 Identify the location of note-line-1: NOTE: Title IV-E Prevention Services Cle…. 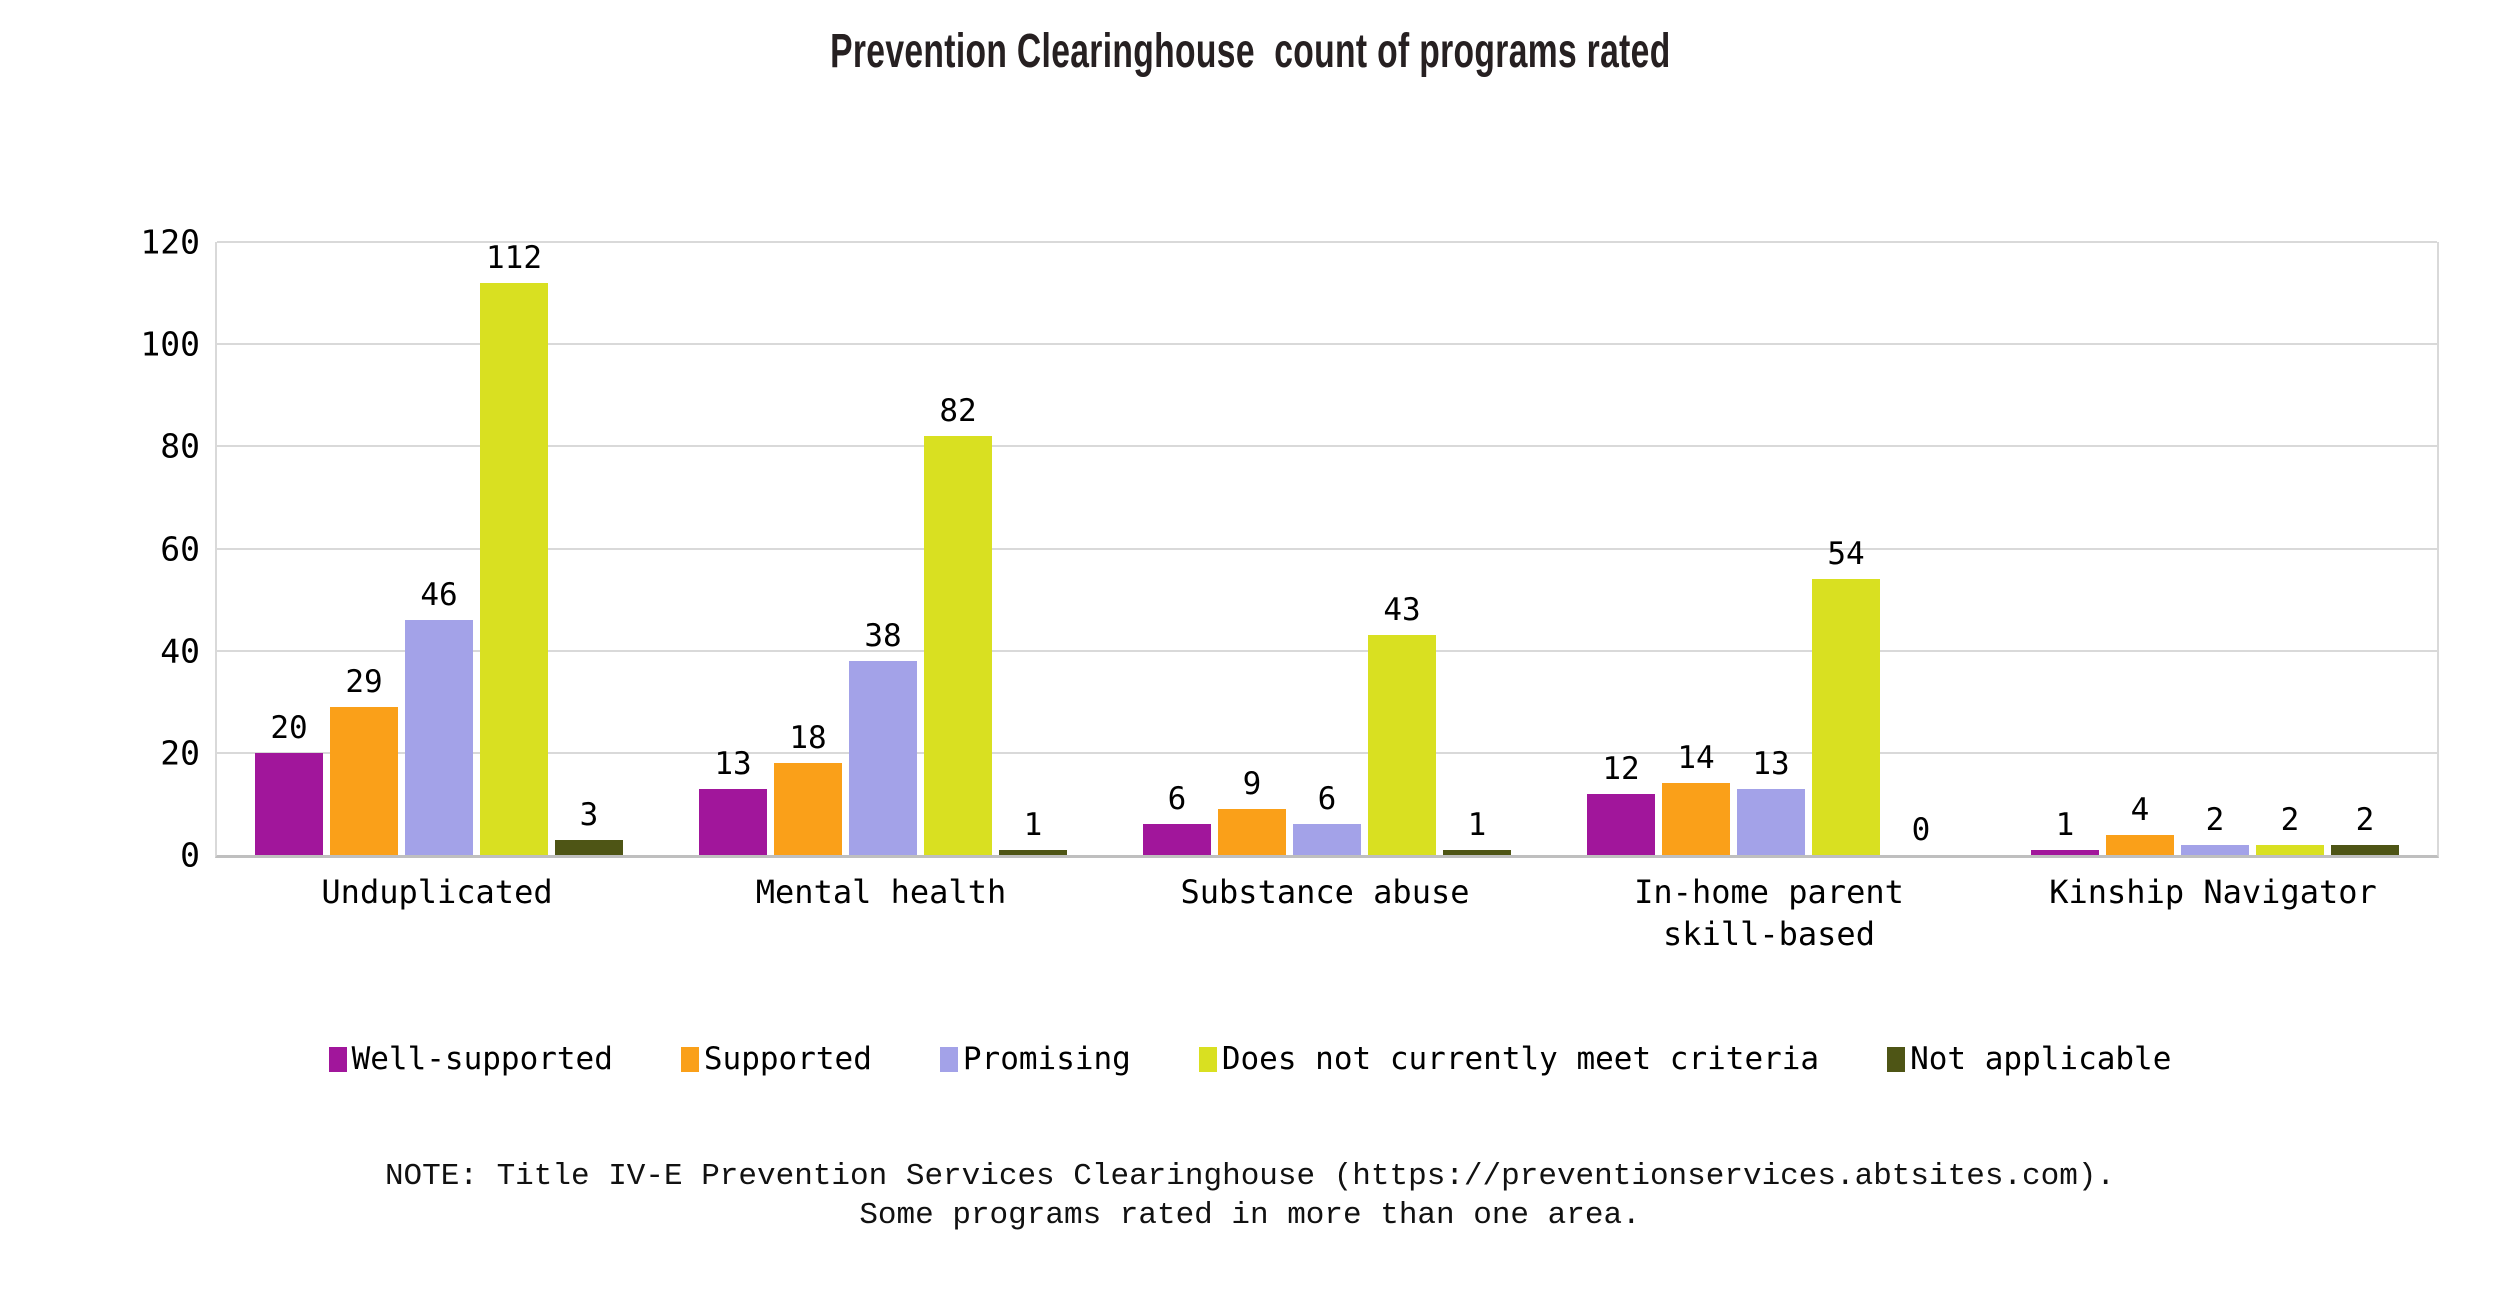
(1250, 1176).